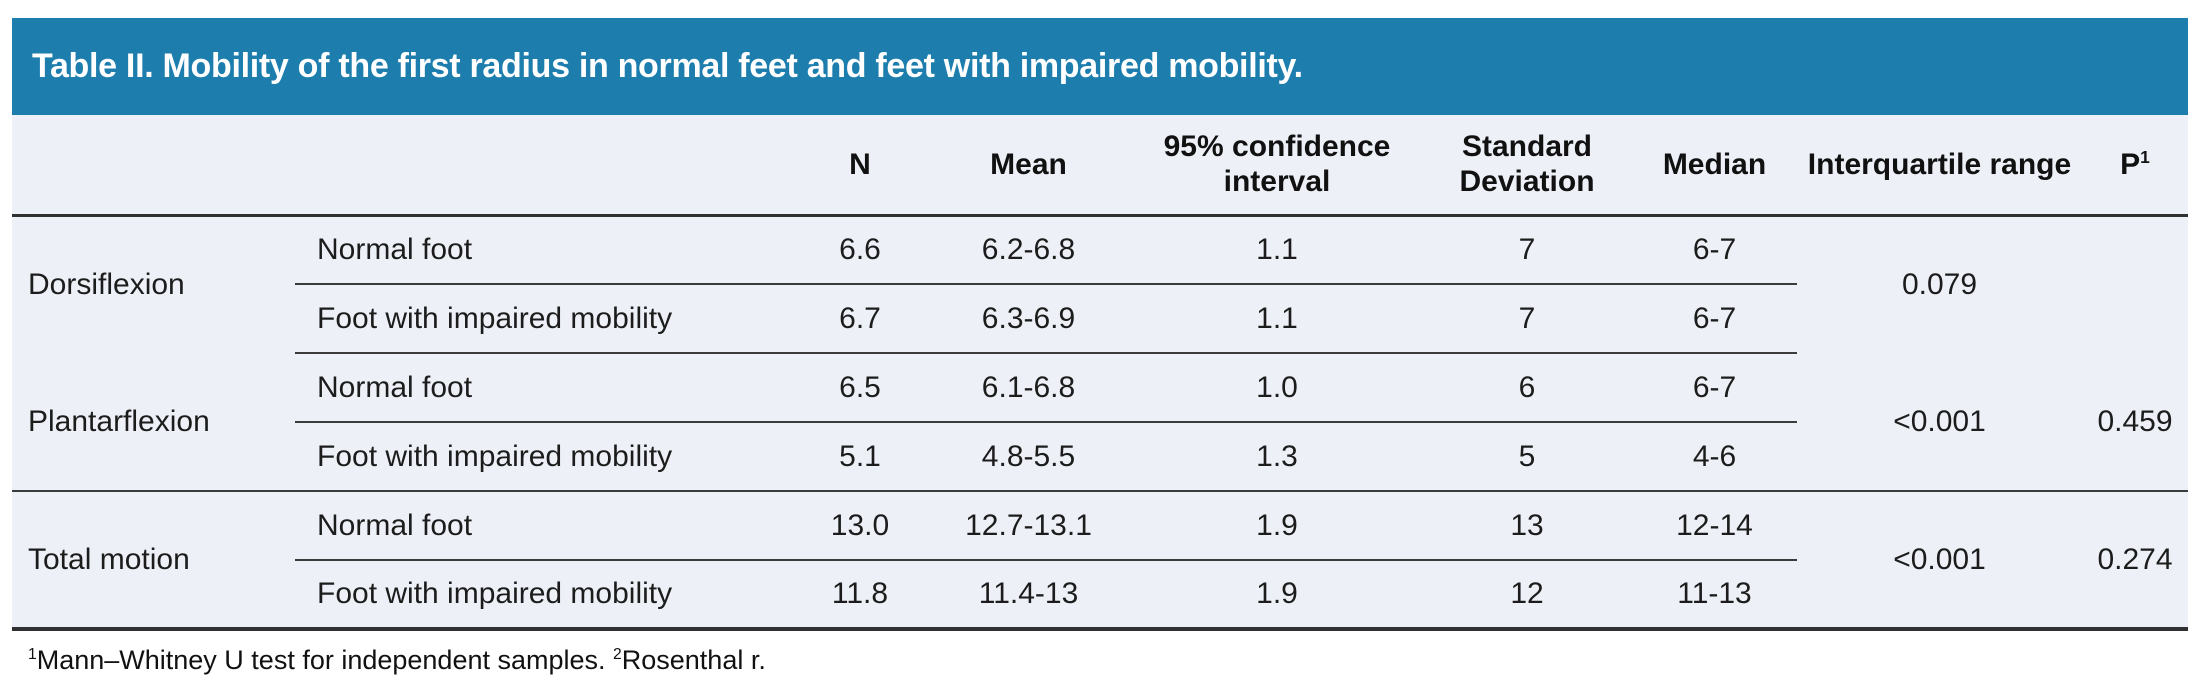  Describe the element at coordinates (617, 654) in the screenshot. I see `footnote-superscript-2: 2` at that location.